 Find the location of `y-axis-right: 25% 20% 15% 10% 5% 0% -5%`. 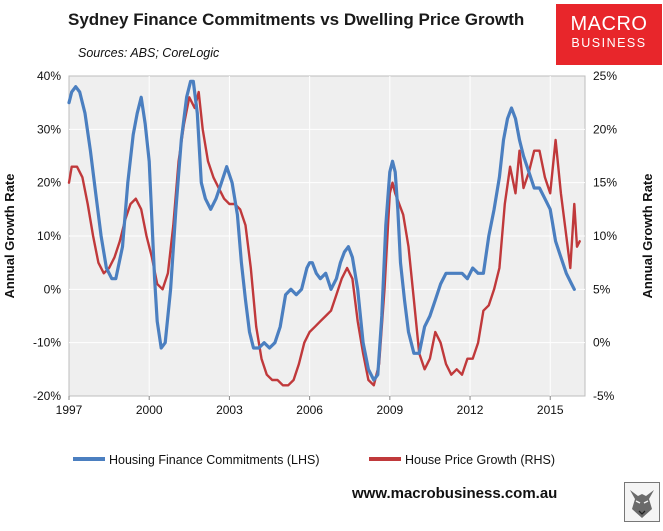

y-axis-right: 25% 20% 15% 10% 5% 0% -5% is located at coordinates (605, 236).